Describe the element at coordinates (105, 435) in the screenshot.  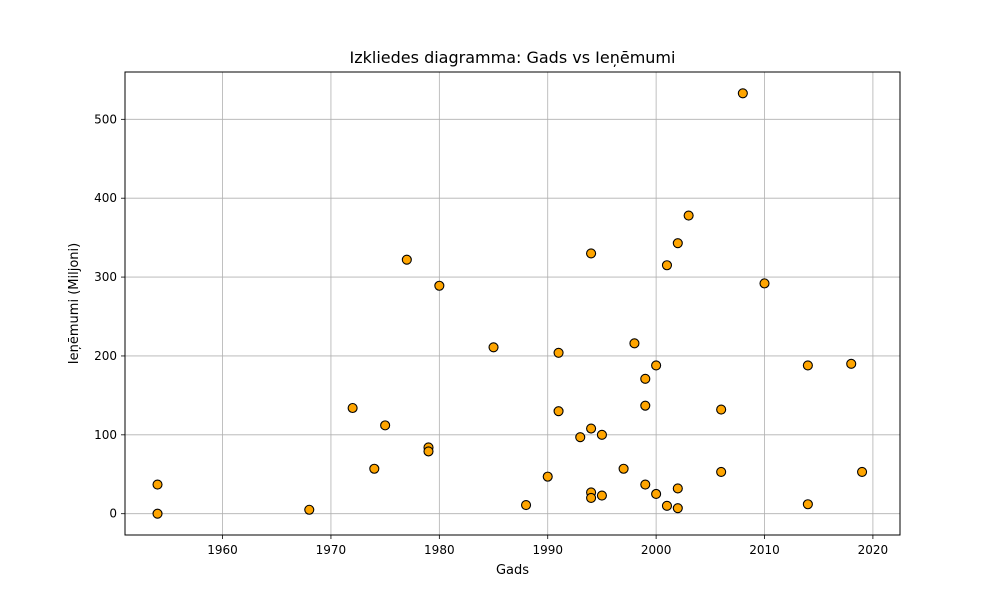
I see `y-tick-label: 100` at that location.